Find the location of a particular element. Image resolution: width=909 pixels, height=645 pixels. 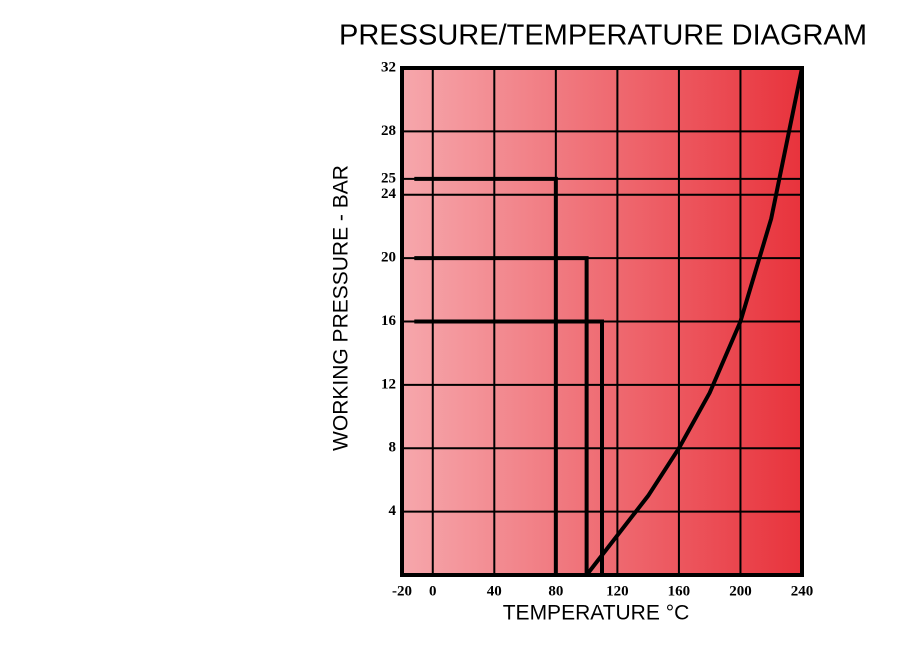

y-tick-label: 32 is located at coordinates (388, 67).